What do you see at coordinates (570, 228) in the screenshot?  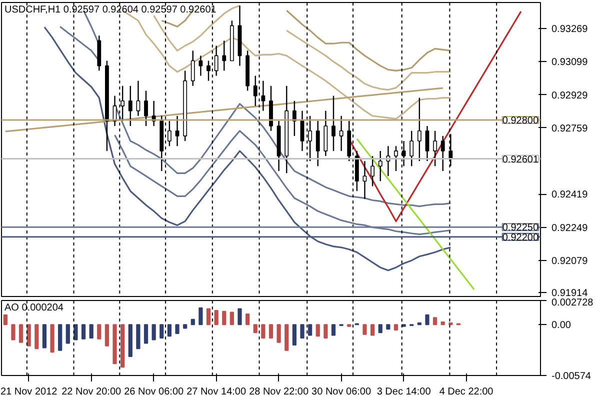 I see `y-tick-label: 0.92249` at bounding box center [570, 228].